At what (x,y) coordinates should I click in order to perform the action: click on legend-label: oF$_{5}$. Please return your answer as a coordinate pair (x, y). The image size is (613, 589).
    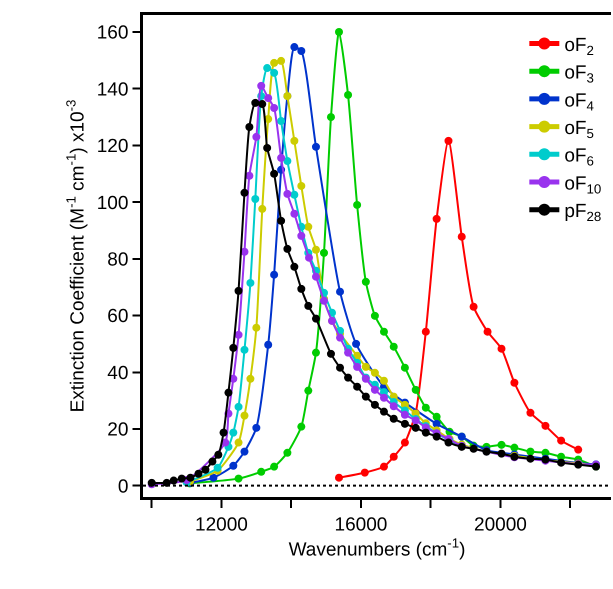
    Looking at the image, I should click on (579, 129).